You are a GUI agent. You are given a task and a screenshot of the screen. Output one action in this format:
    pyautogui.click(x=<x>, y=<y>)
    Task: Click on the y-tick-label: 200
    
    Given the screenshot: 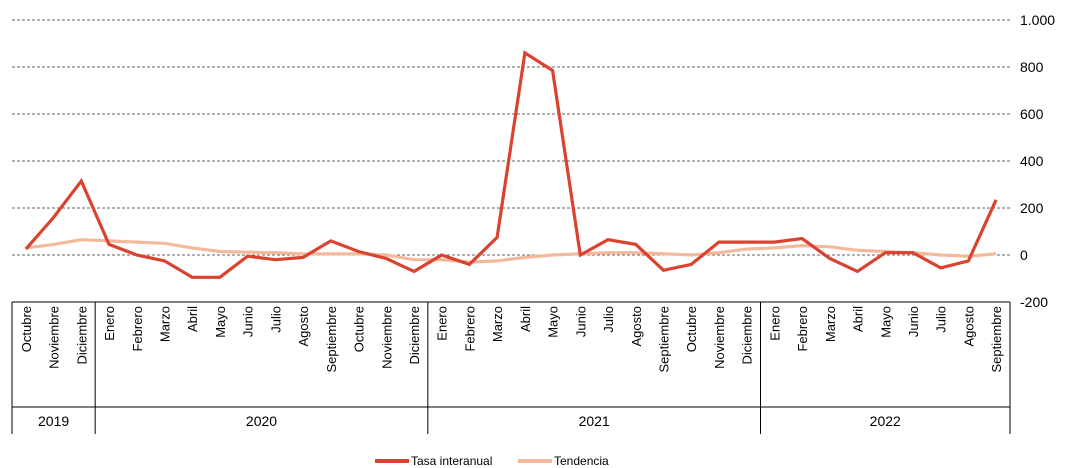 What is the action you would take?
    pyautogui.click(x=1032, y=208)
    